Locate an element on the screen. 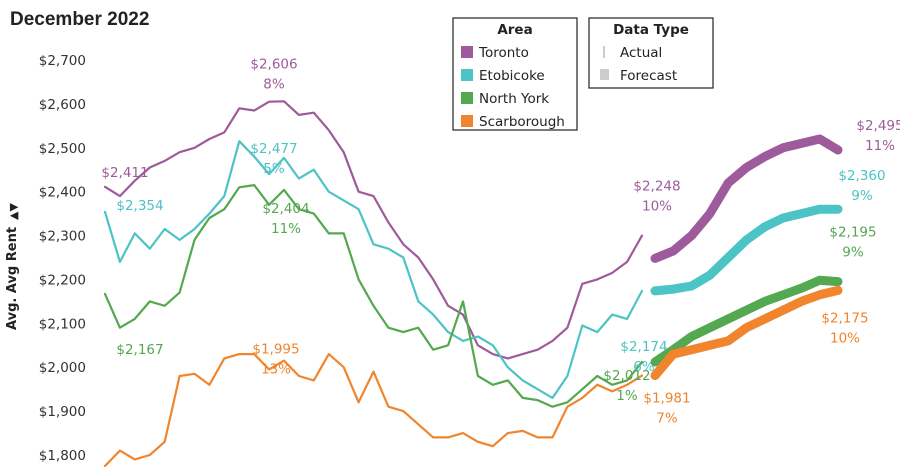  data-label-value: $2,195 is located at coordinates (852, 233).